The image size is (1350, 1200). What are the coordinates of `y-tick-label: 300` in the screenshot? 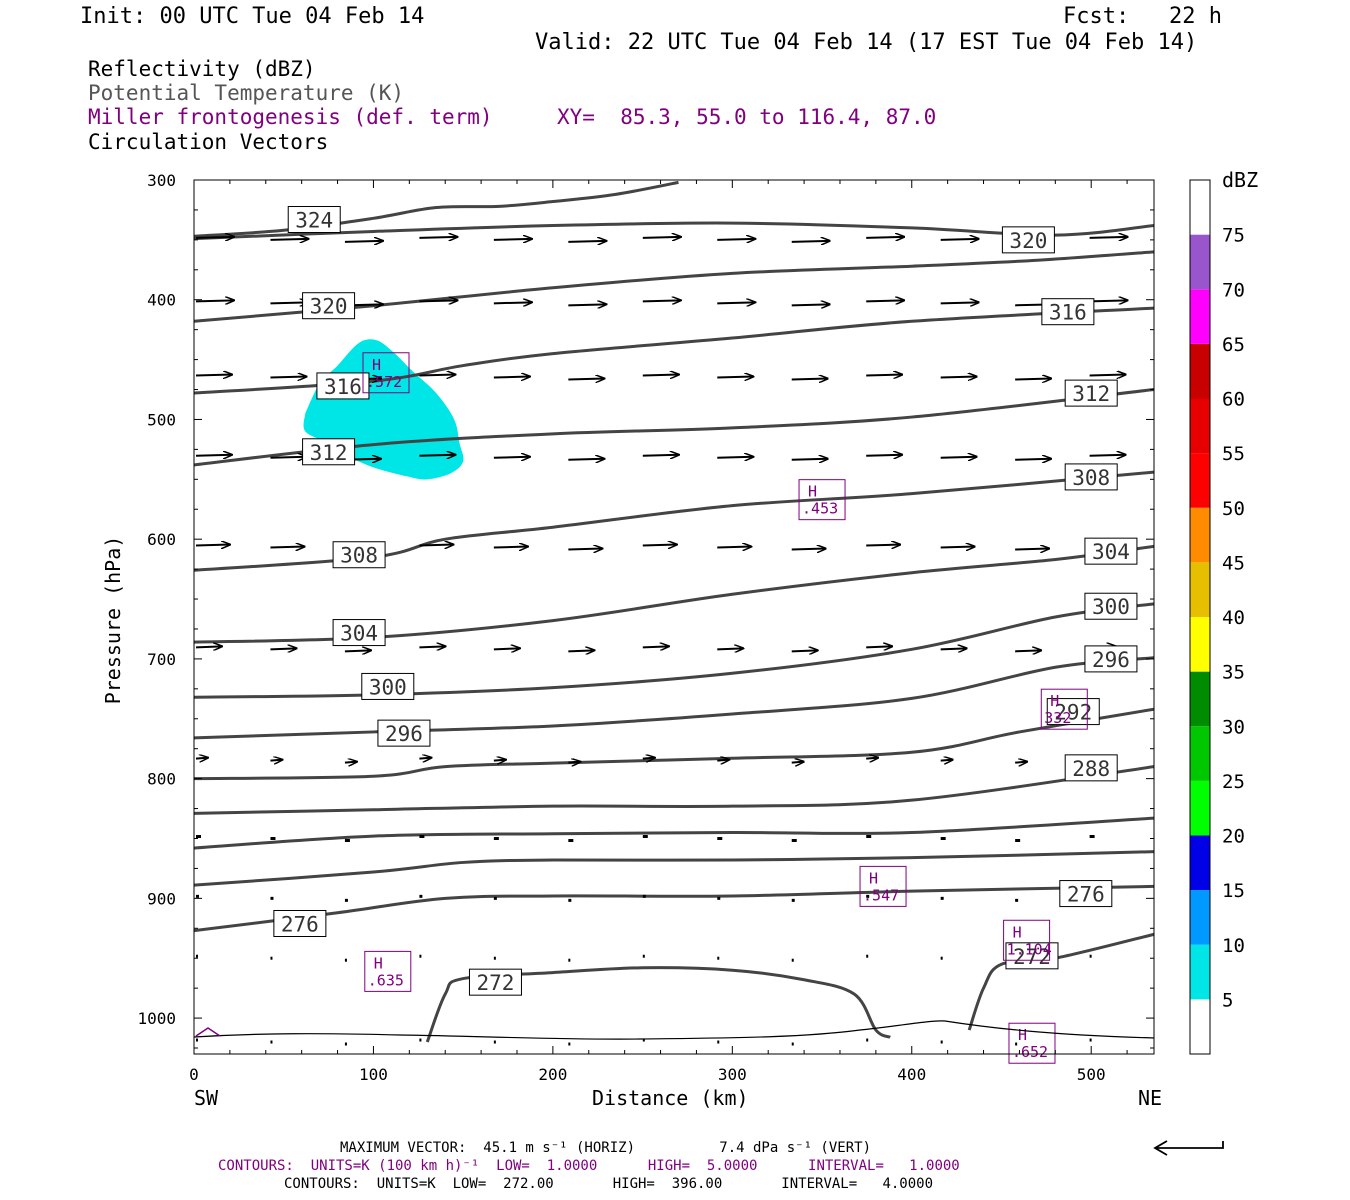 It's located at (161, 180).